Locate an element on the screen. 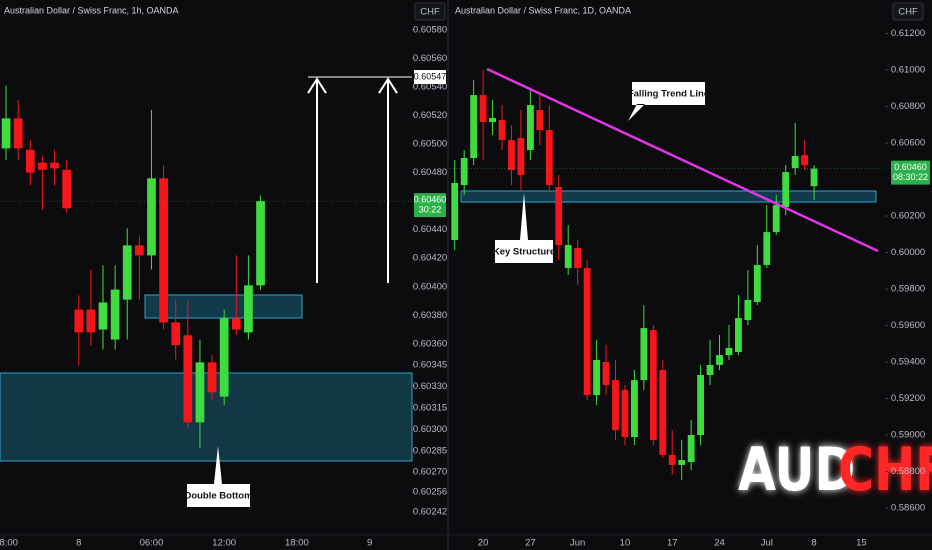  x-tick-label: 8 is located at coordinates (78, 543).